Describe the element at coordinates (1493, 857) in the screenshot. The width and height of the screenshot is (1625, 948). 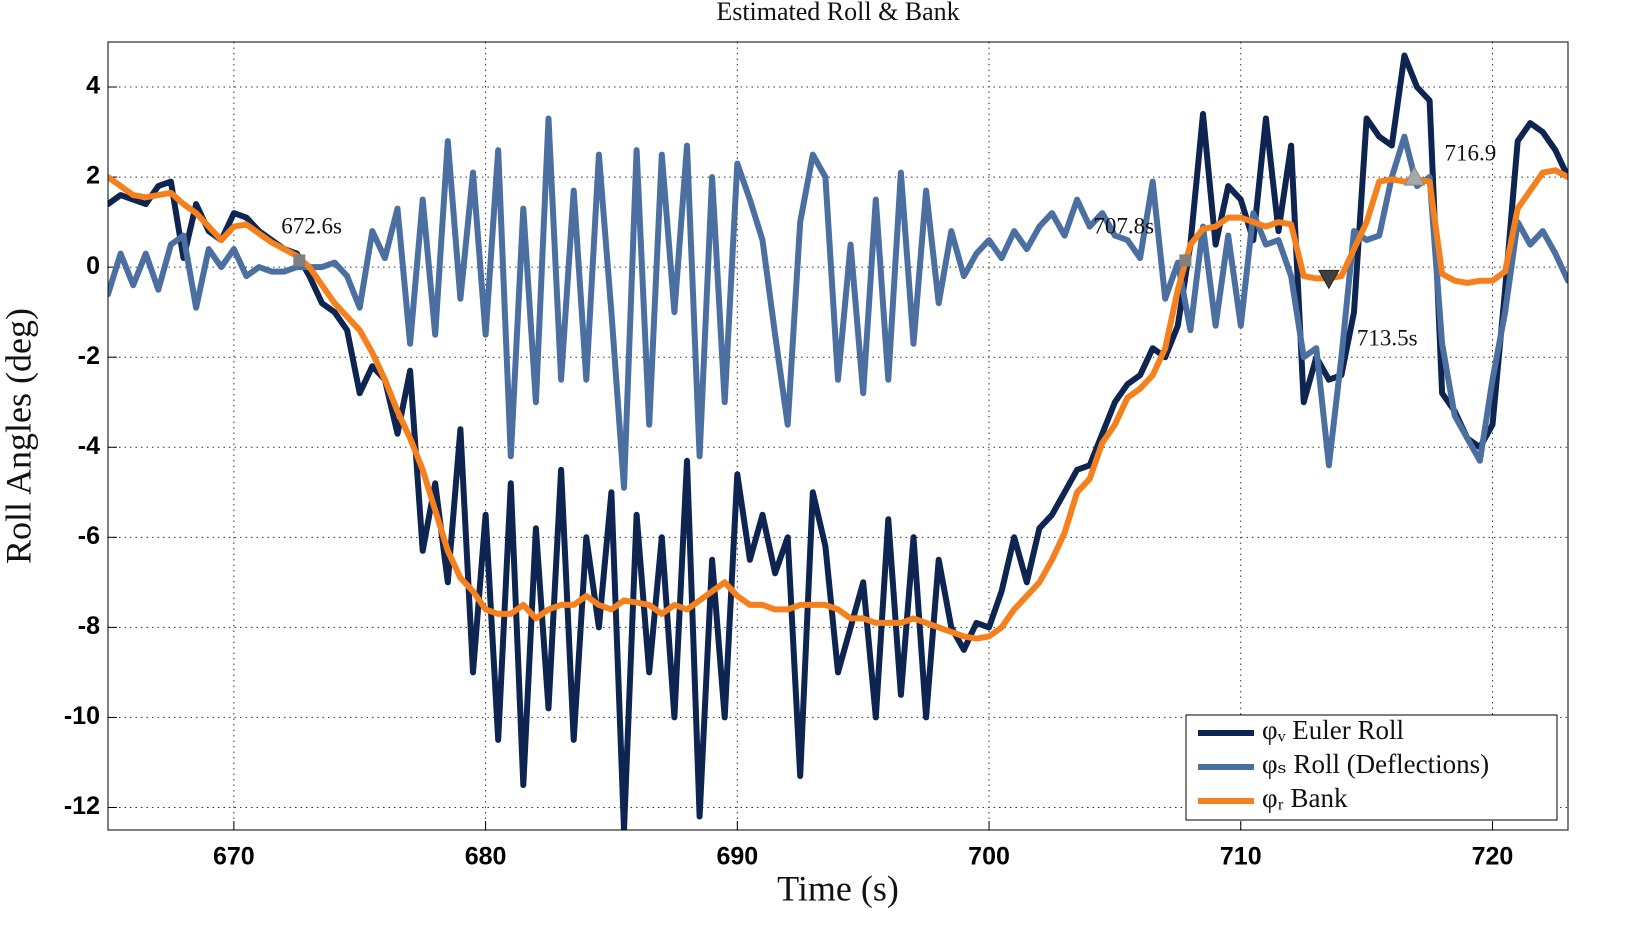
I see `x-tick-label: 720` at that location.